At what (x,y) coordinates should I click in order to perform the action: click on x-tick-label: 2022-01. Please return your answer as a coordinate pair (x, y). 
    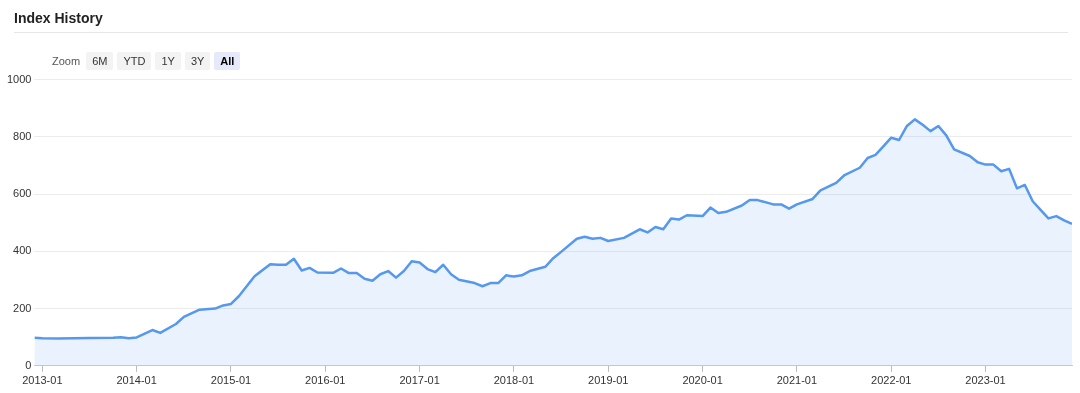
    Looking at the image, I should click on (891, 380).